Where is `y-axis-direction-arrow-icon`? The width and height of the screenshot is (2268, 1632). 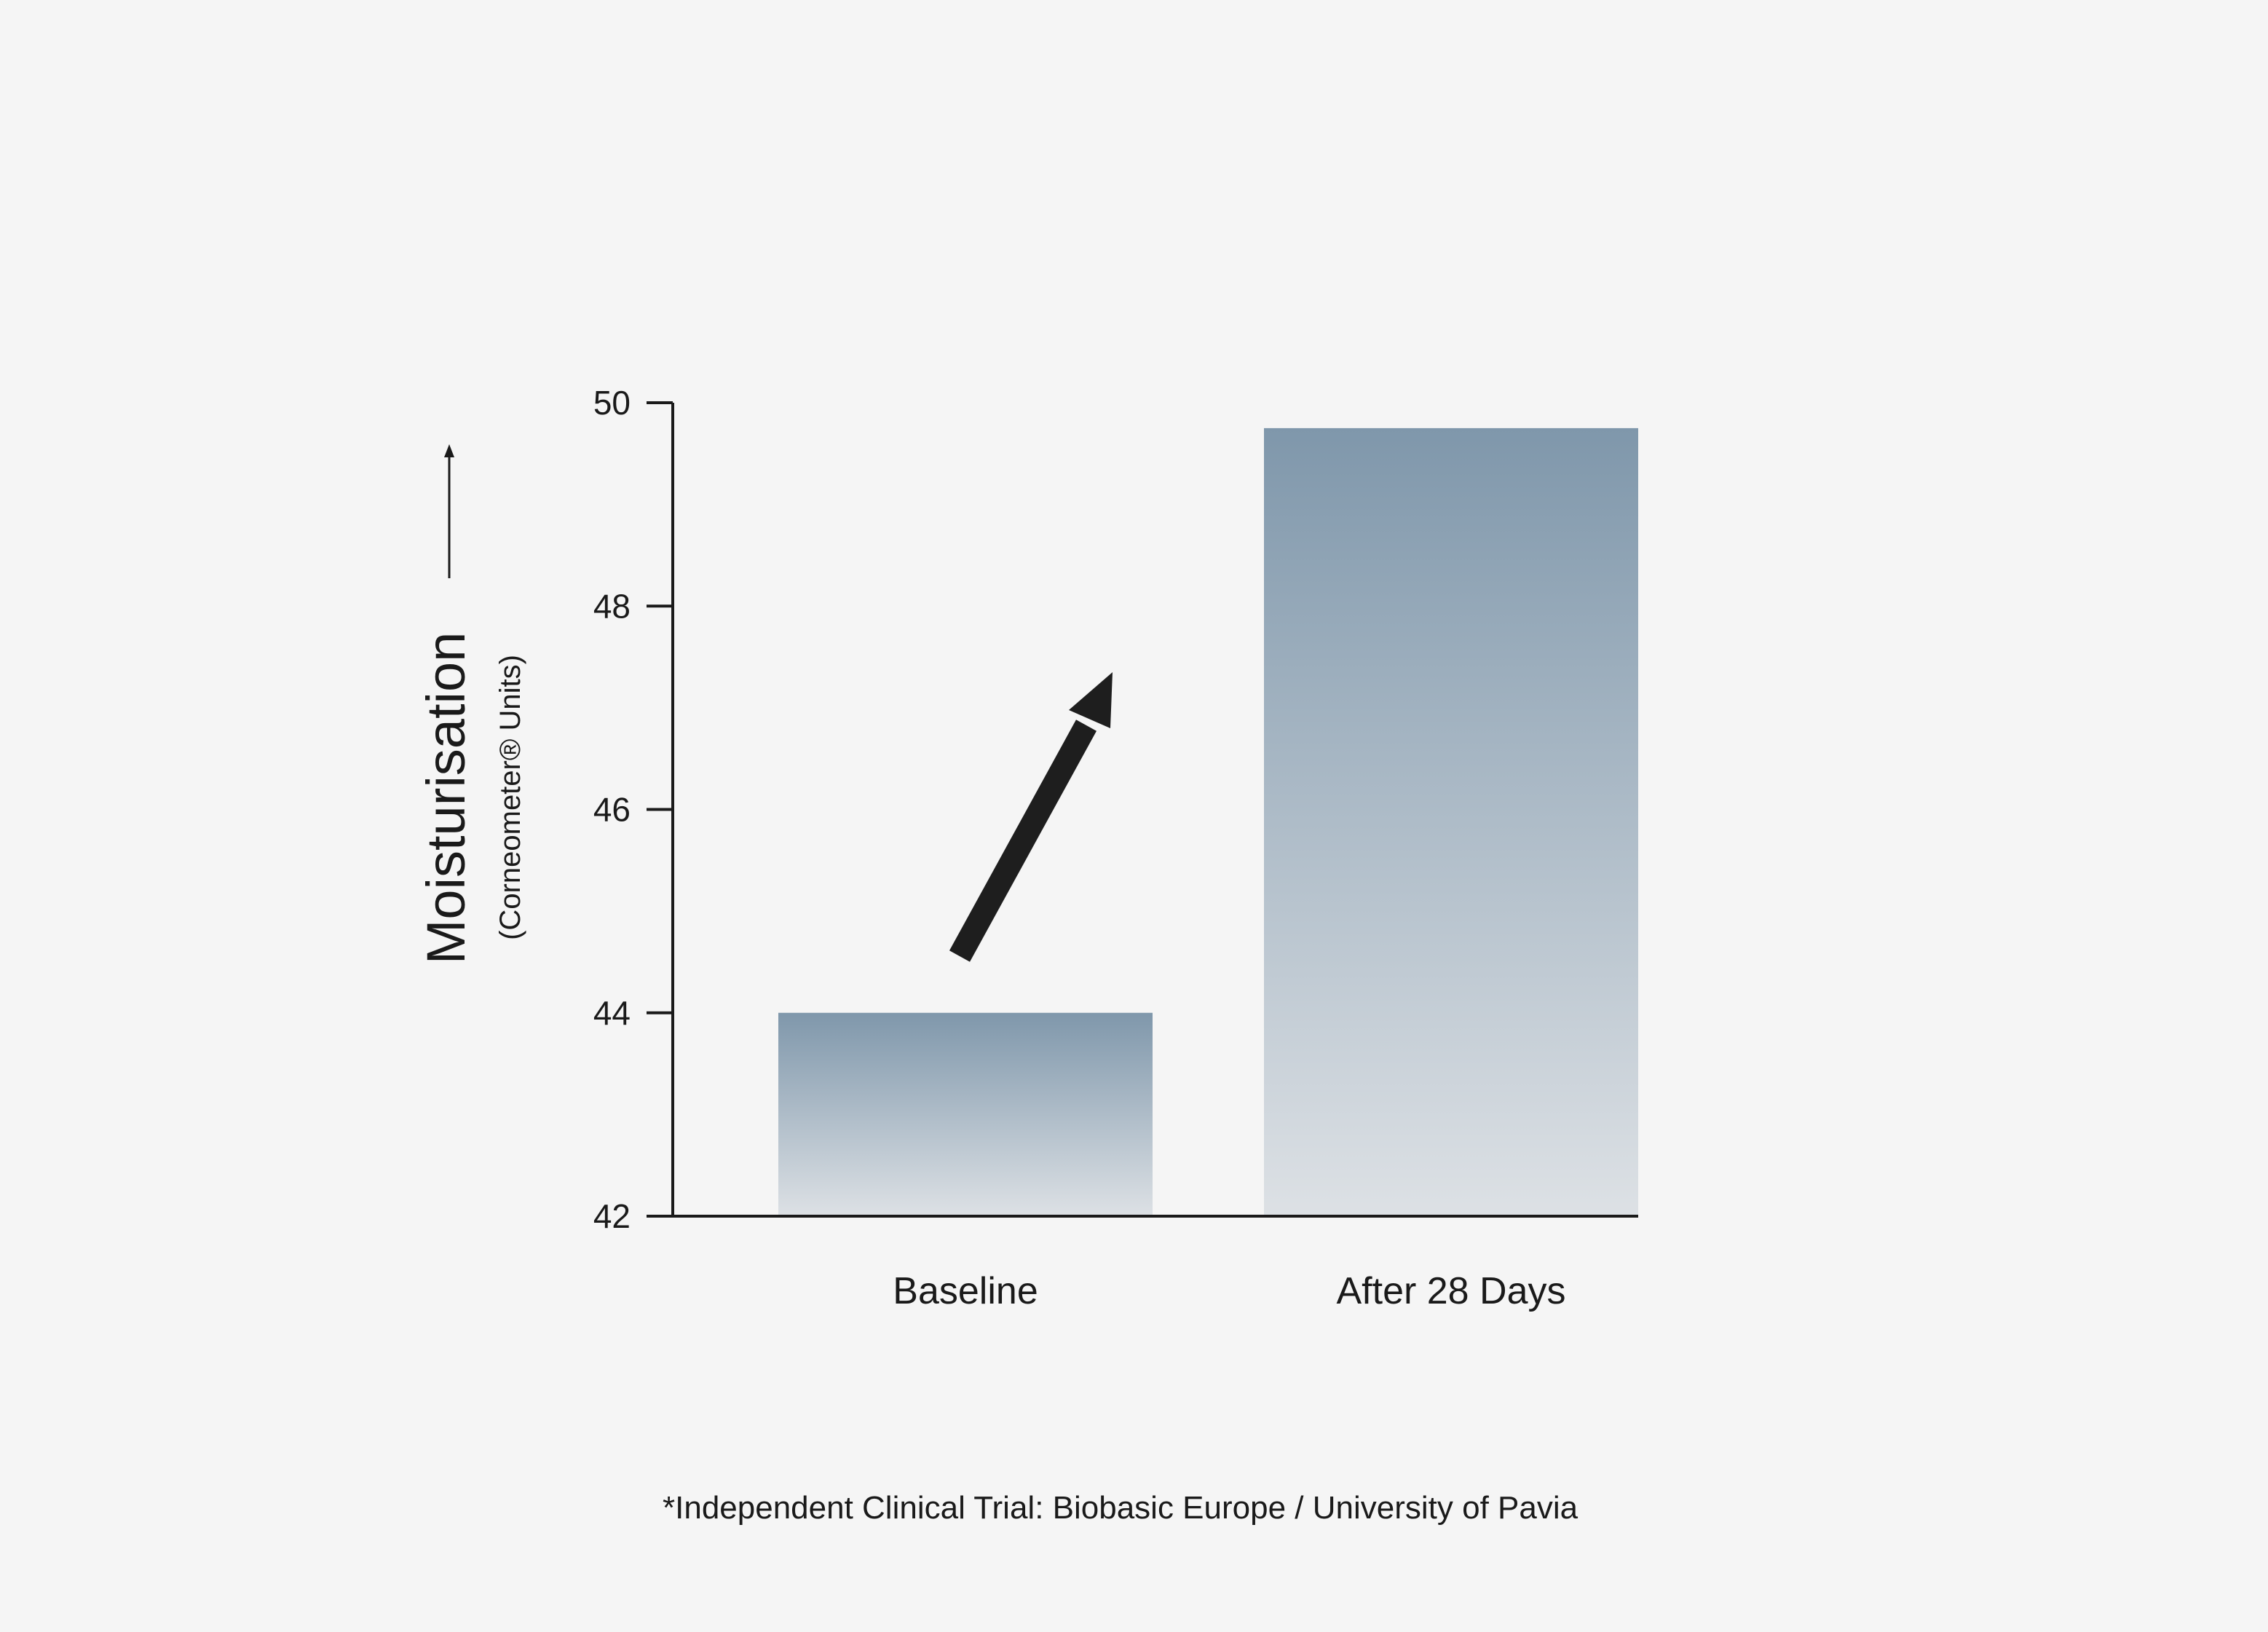
y-axis-direction-arrow-icon is located at coordinates (449, 511).